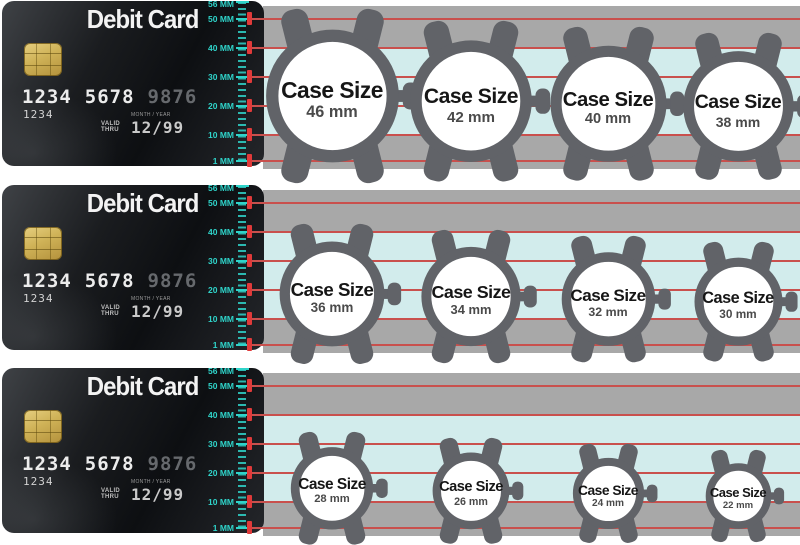  I want to click on watch: Case Size 36 mm, so click(332, 294).